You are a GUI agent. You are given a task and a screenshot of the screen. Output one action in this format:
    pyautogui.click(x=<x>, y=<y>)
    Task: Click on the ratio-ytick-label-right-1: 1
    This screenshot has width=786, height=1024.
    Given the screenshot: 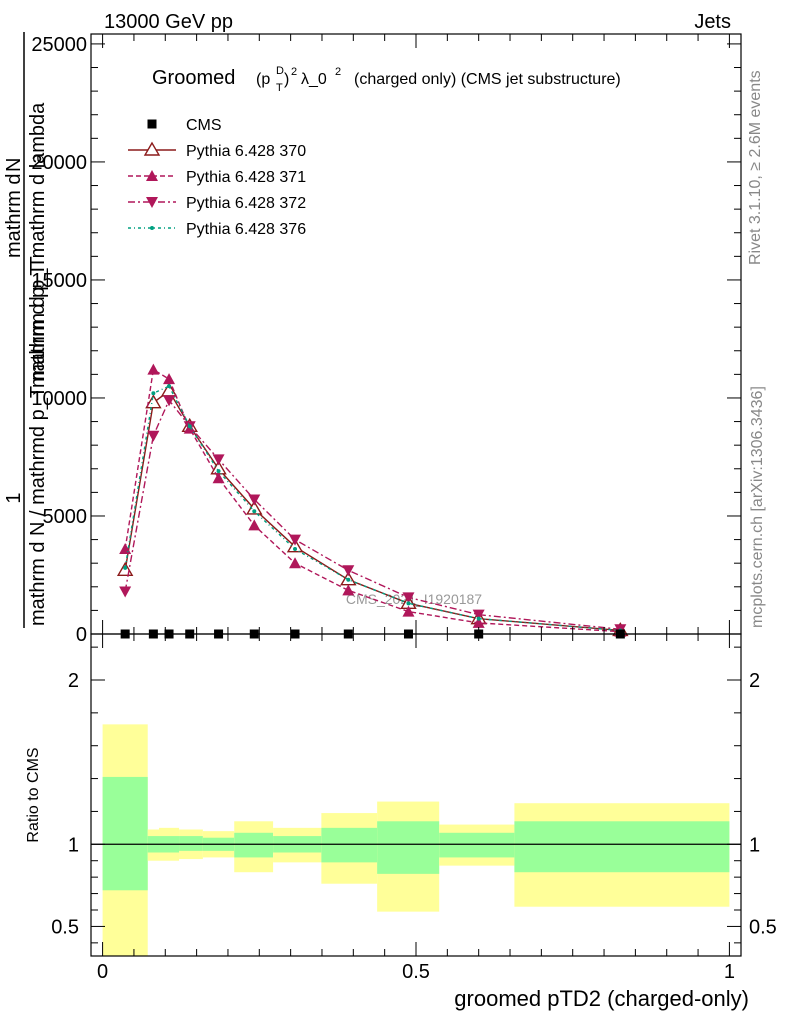 What is the action you would take?
    pyautogui.click(x=754, y=845)
    